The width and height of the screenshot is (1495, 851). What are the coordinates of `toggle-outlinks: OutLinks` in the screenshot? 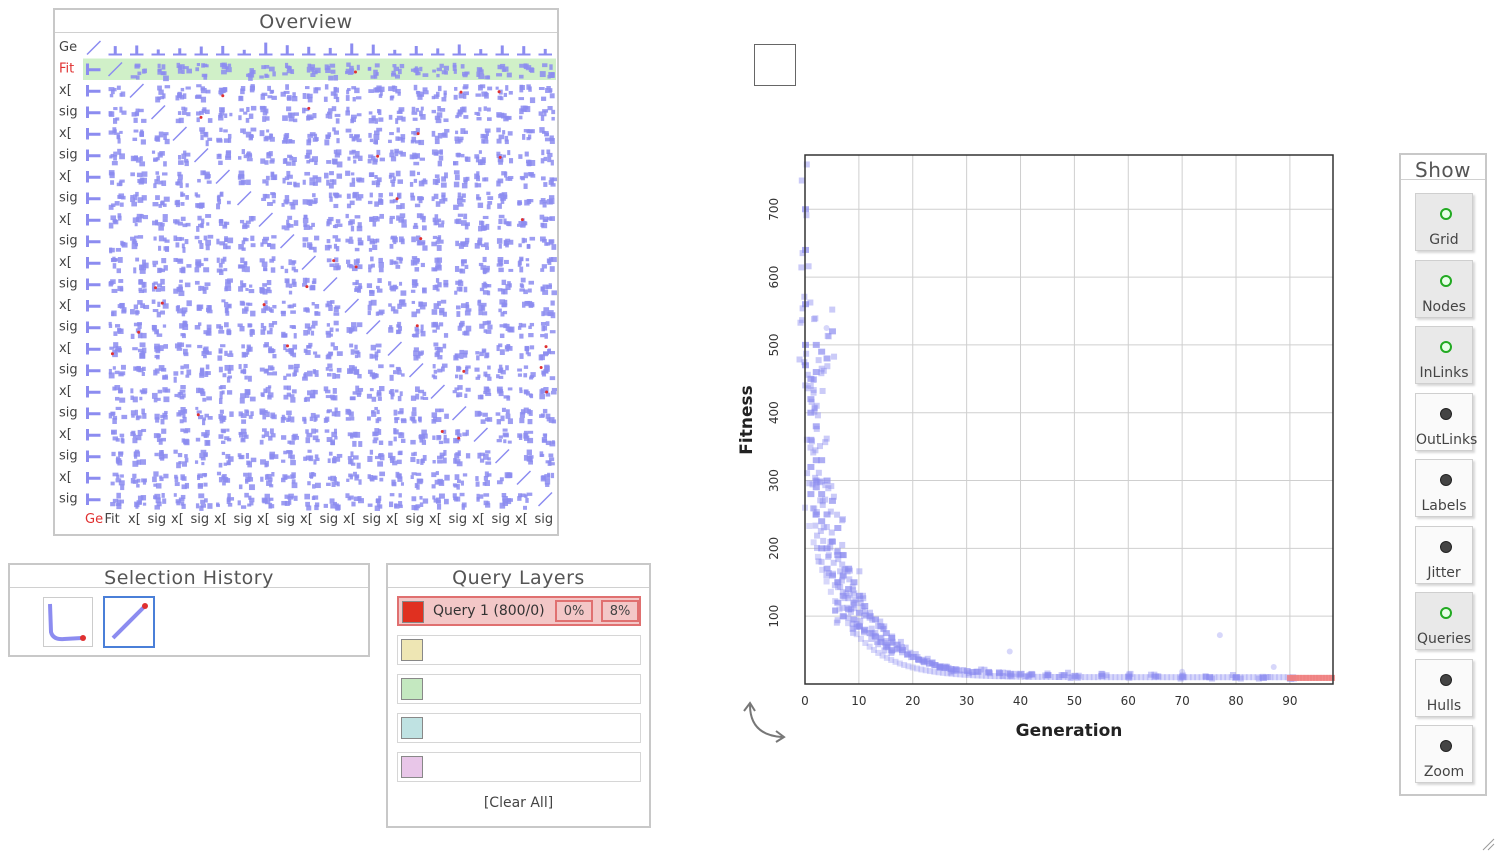 It's located at (1446, 421).